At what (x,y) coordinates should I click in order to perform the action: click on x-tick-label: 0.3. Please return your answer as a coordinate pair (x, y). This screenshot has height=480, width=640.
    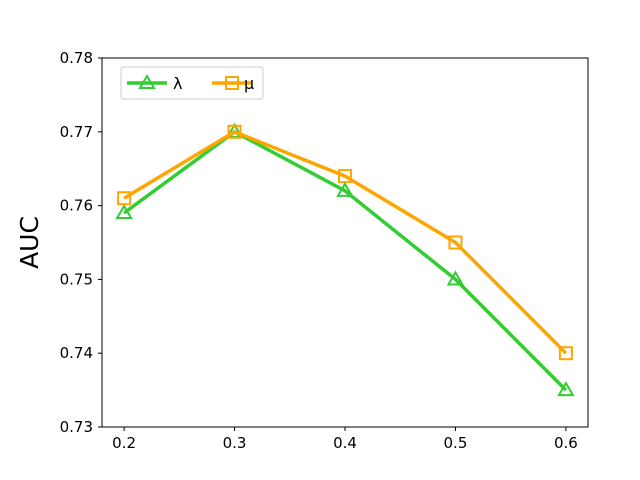
    Looking at the image, I should click on (235, 443).